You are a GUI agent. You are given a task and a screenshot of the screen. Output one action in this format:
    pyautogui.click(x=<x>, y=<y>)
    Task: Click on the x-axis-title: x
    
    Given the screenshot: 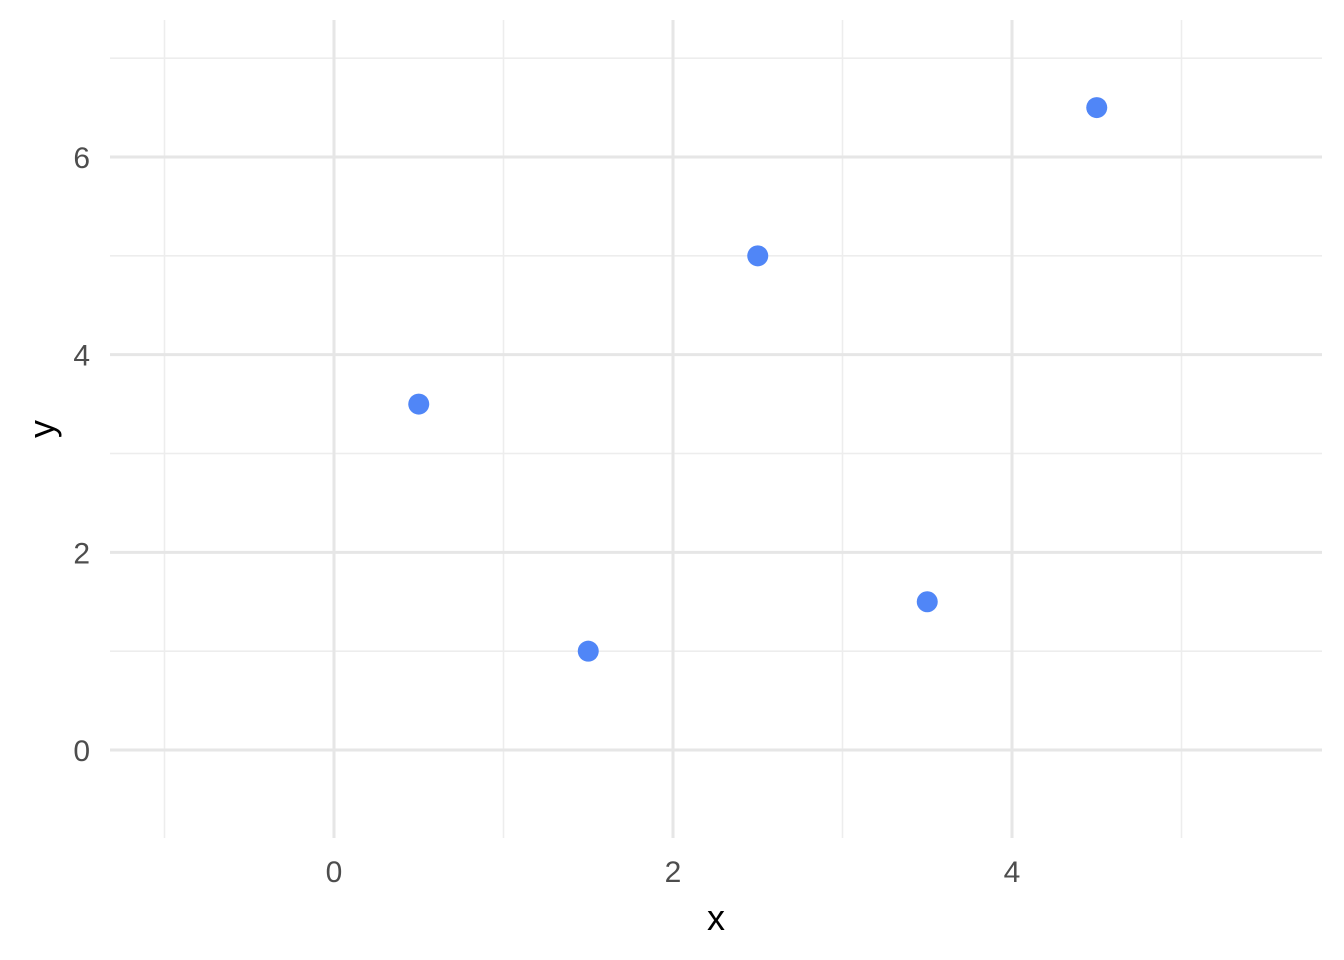 What is the action you would take?
    pyautogui.click(x=716, y=917)
    